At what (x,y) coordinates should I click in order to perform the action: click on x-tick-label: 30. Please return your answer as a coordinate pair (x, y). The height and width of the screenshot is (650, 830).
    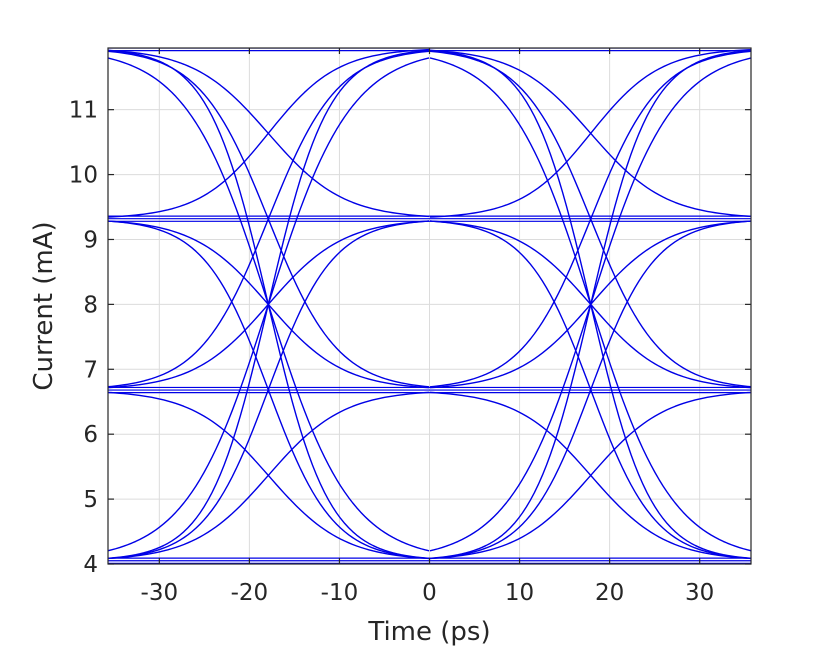
    Looking at the image, I should click on (699, 593).